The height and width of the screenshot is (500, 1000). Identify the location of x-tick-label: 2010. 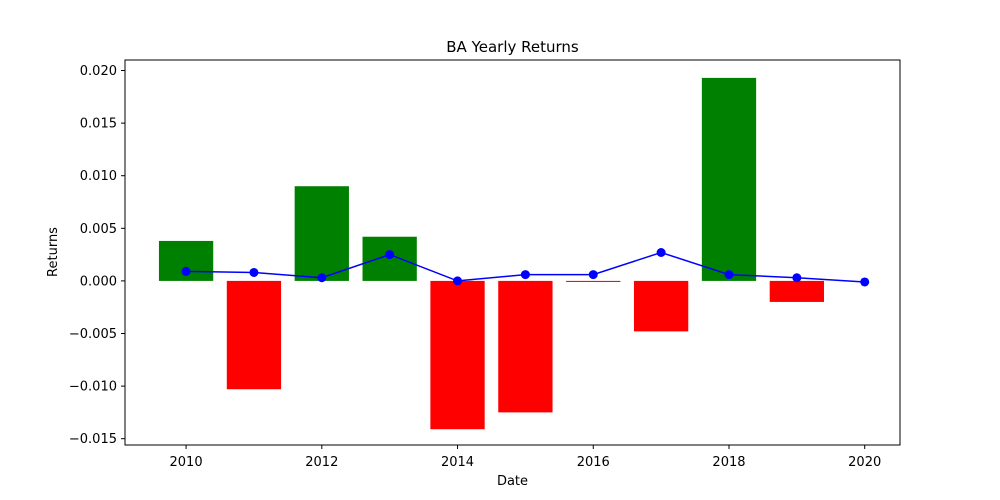
(186, 462).